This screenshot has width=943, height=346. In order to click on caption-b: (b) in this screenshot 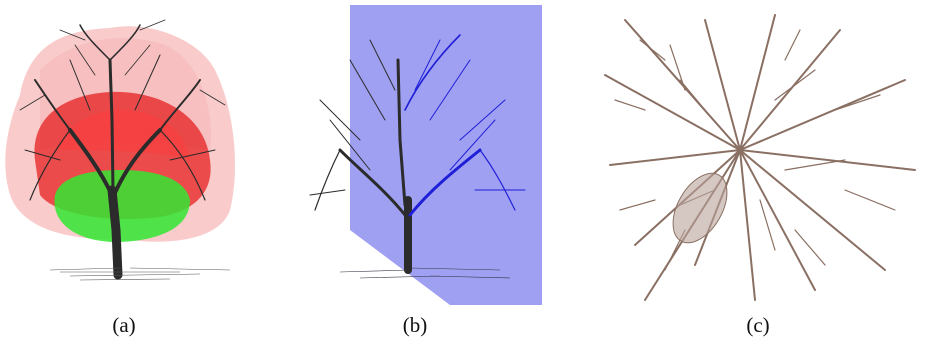, I will do `click(415, 325)`.